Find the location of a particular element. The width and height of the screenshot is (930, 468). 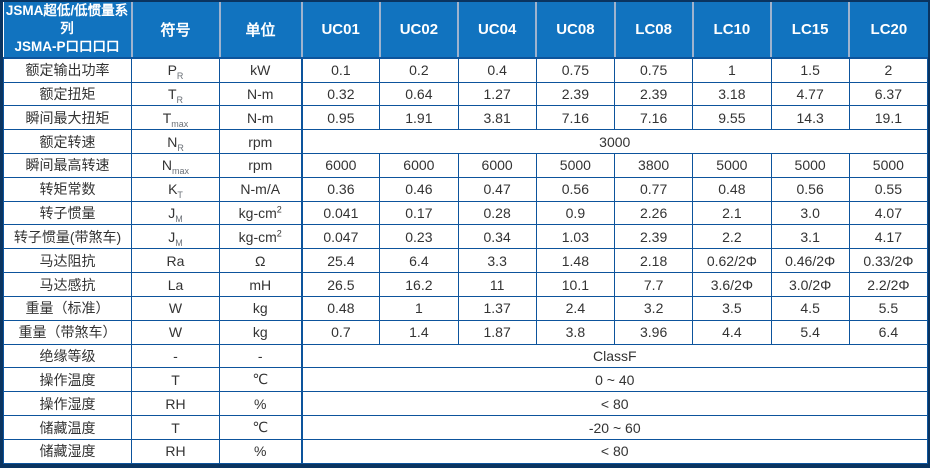

param-name-cell: 转矩常数 is located at coordinates (67, 189).